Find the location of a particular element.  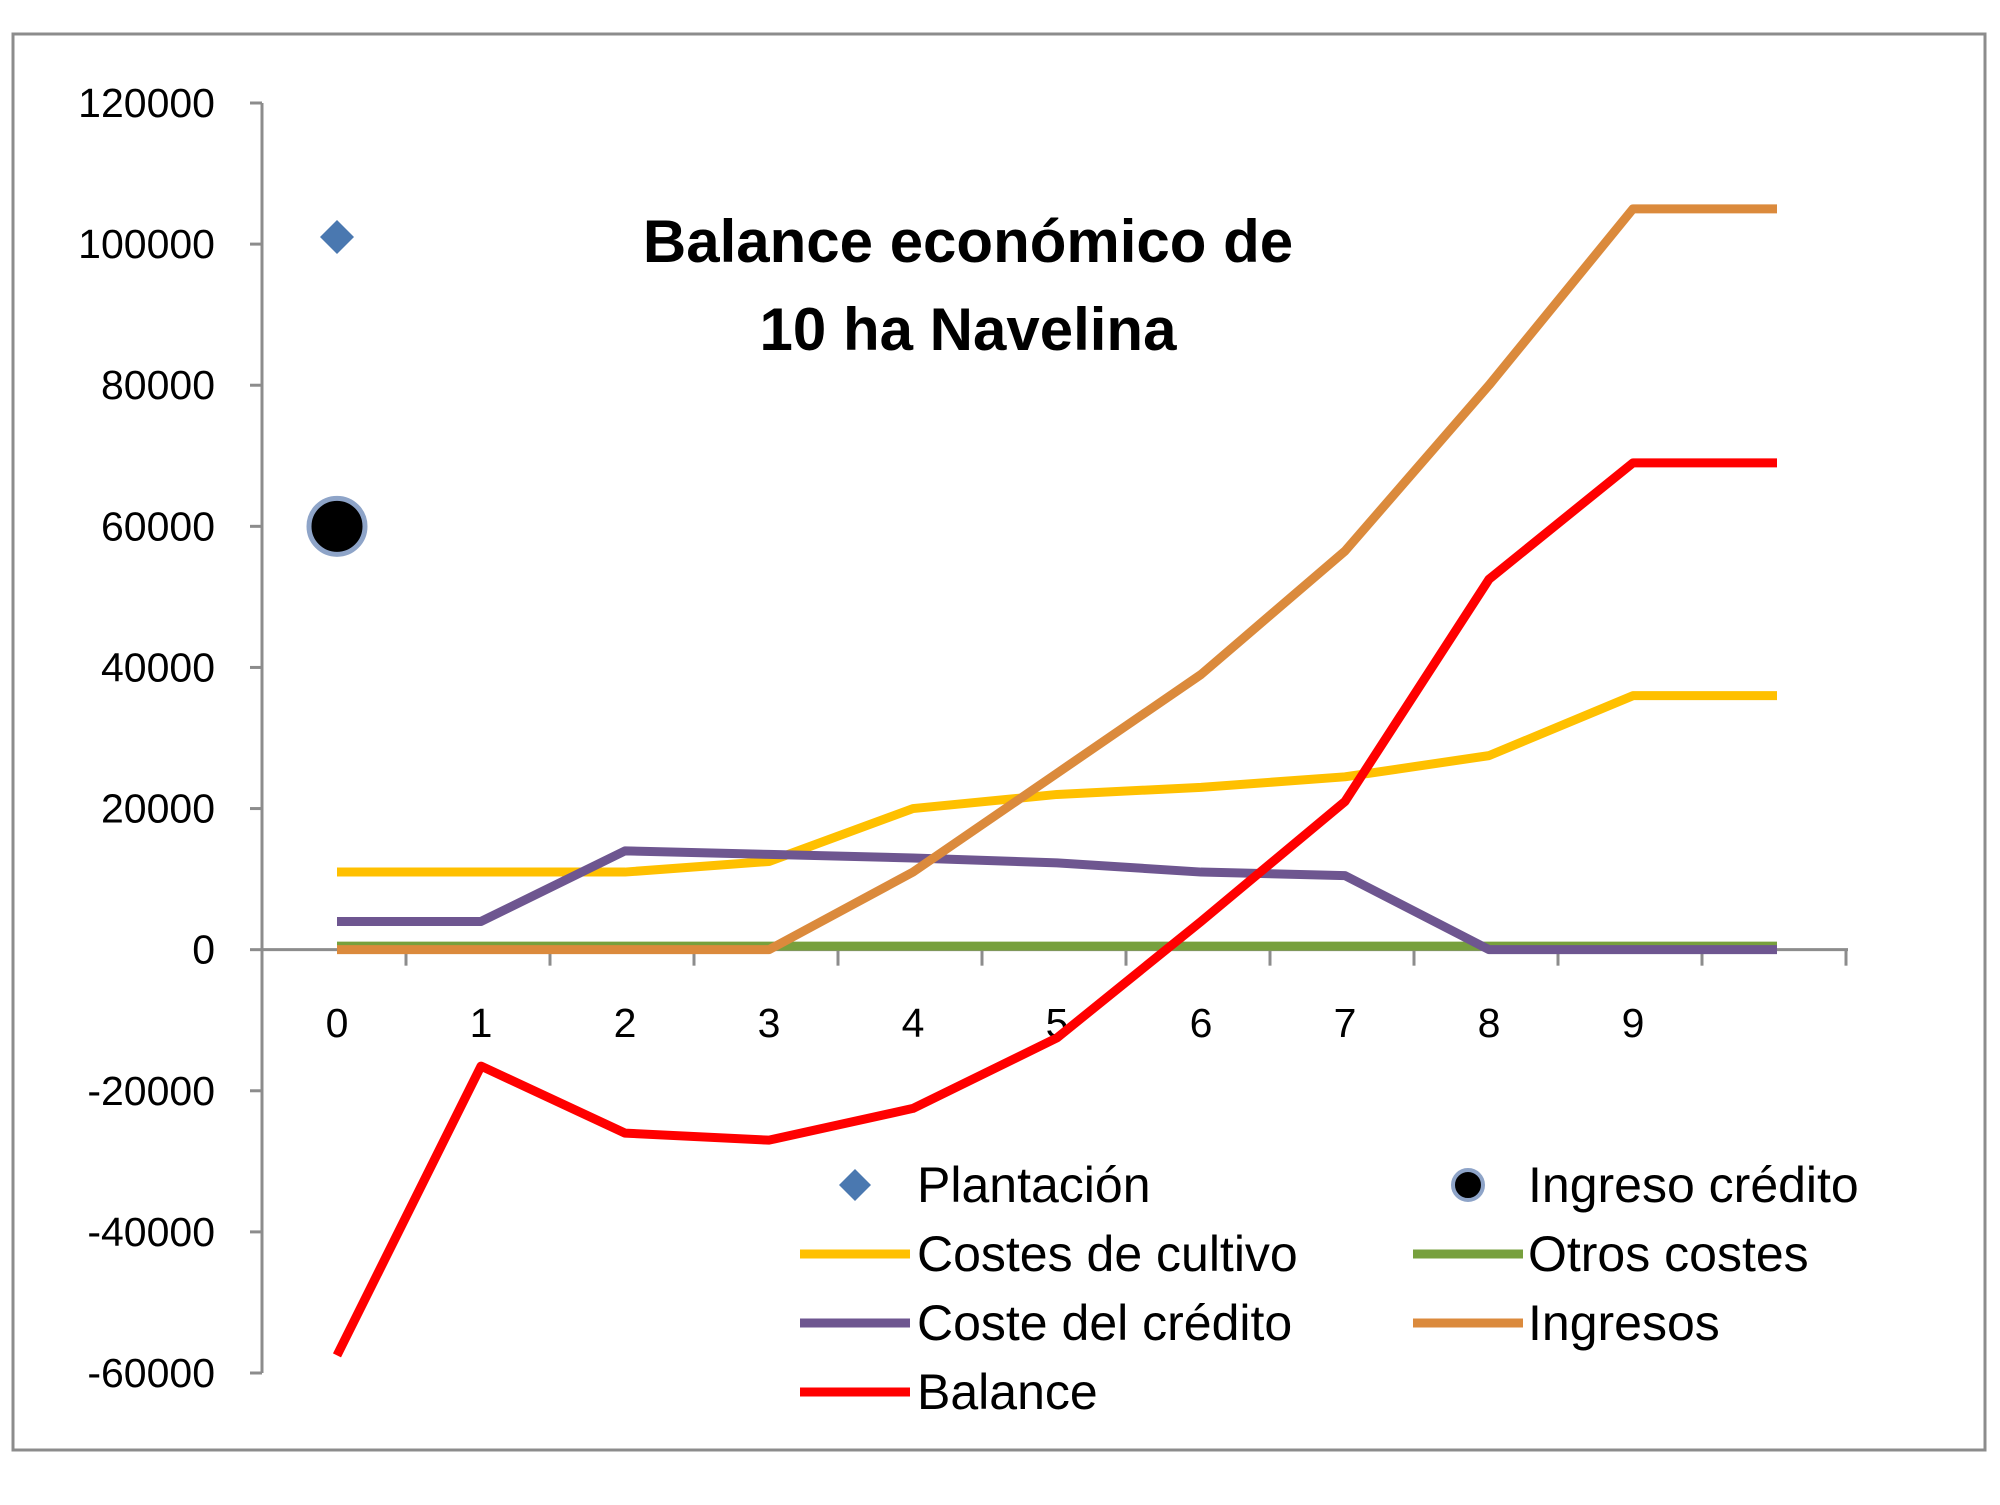

y-tick-label: 120000 is located at coordinates (146, 103).